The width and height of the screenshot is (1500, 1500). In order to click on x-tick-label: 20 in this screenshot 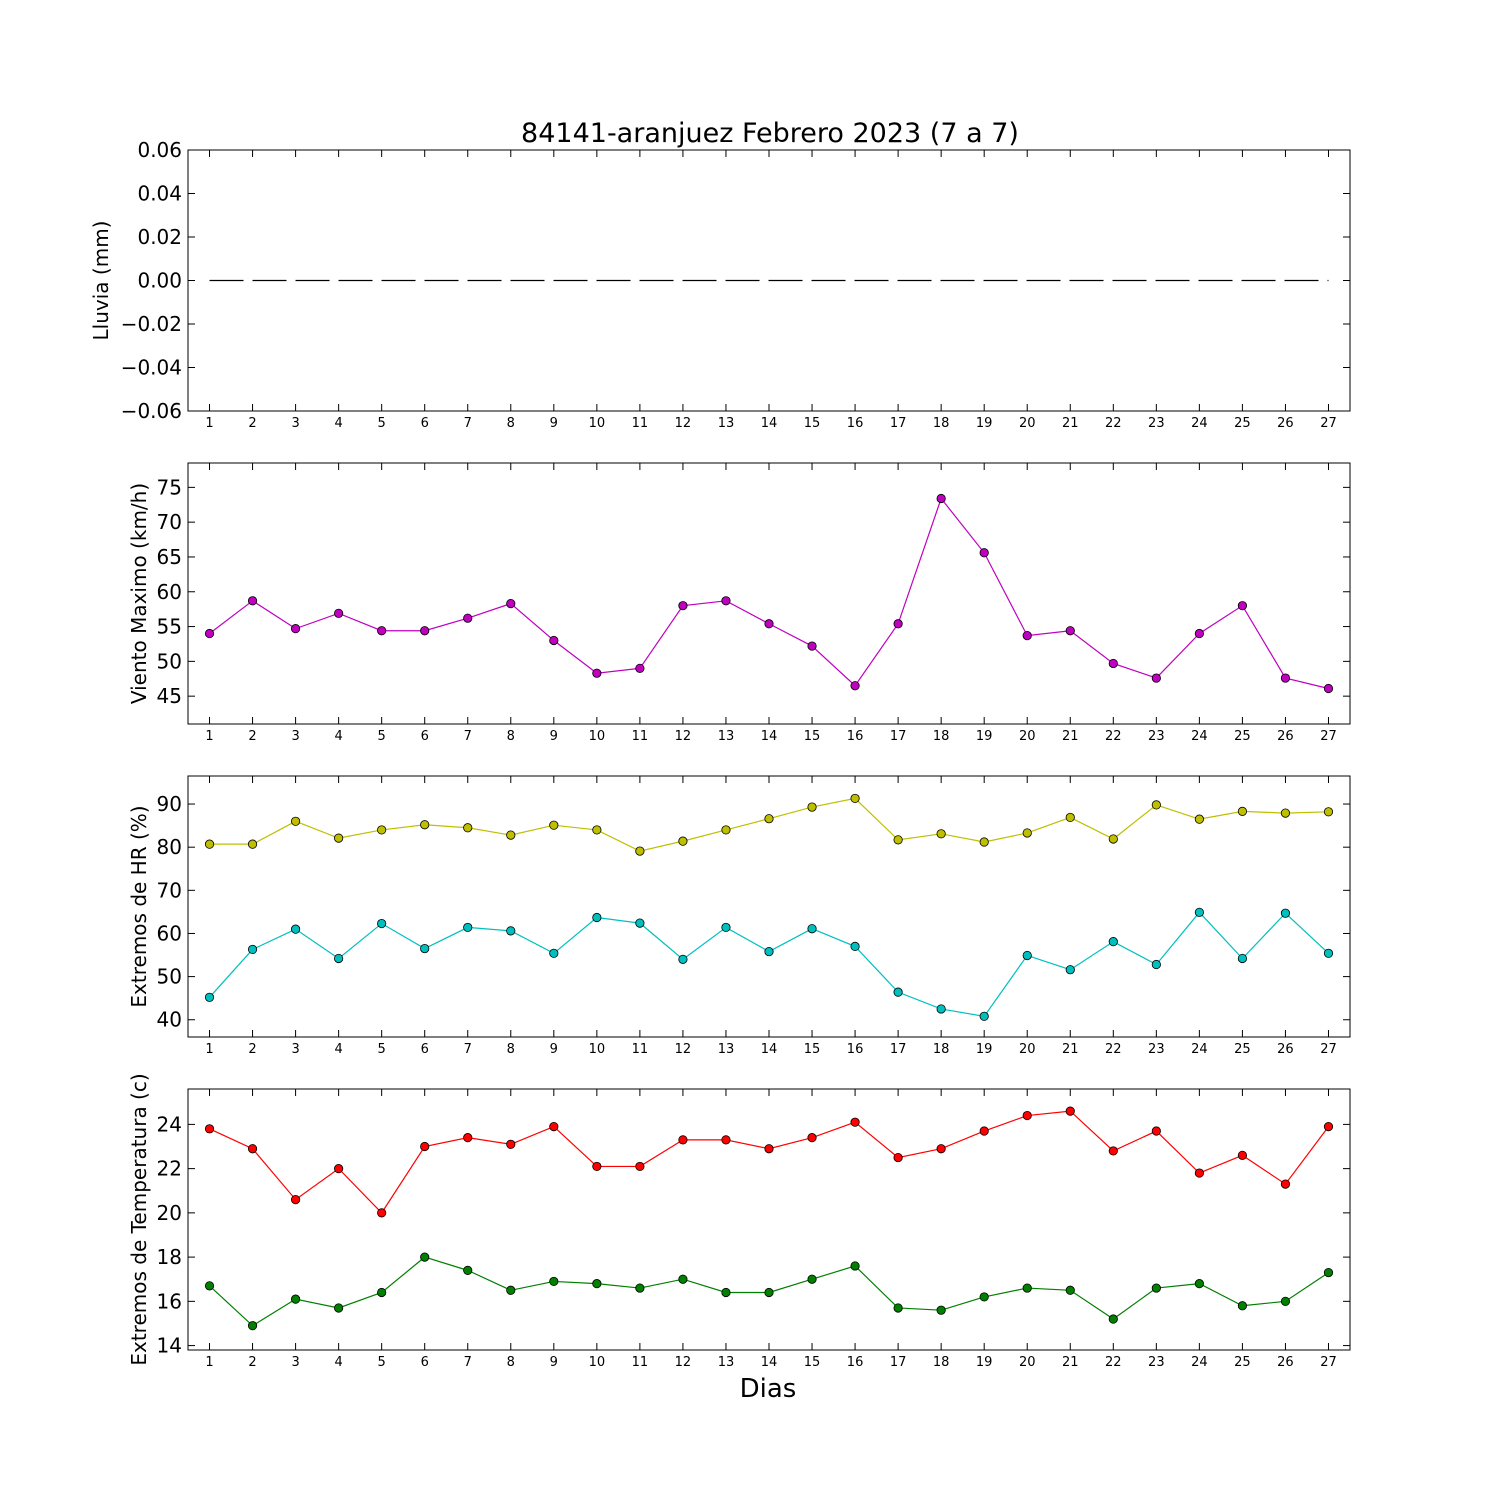, I will do `click(1027, 423)`.